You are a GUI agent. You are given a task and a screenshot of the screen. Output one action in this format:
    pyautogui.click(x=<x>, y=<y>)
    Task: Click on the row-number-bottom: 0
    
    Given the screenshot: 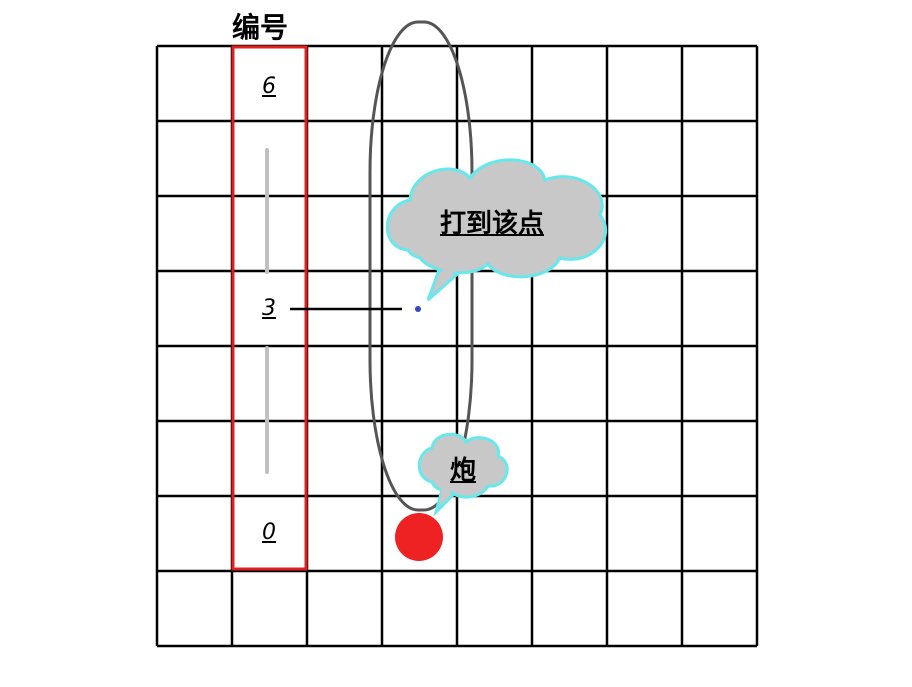 What is the action you would take?
    pyautogui.click(x=269, y=532)
    